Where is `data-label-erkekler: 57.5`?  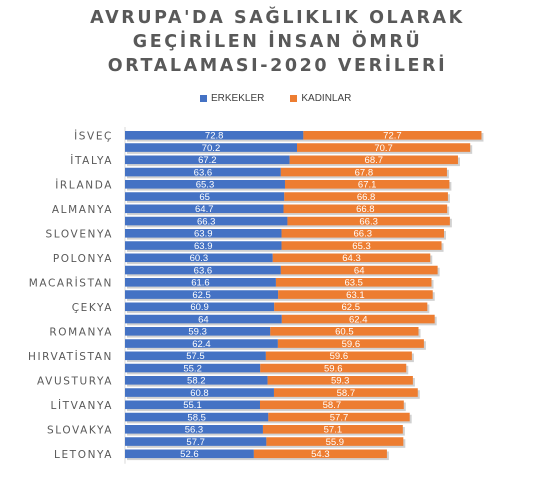 data-label-erkekler: 57.5 is located at coordinates (195, 356).